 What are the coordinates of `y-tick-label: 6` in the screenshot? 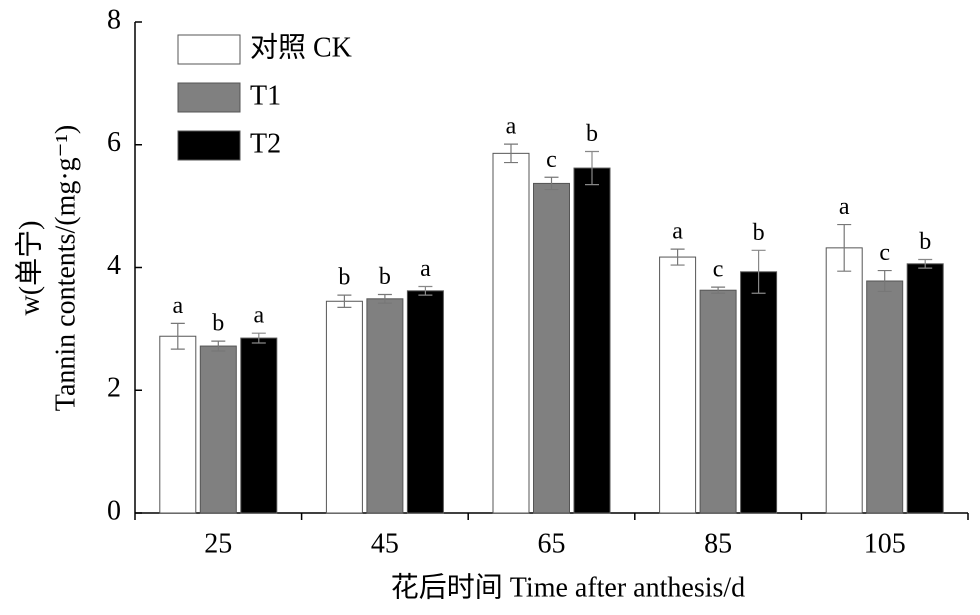 It's located at (114, 142).